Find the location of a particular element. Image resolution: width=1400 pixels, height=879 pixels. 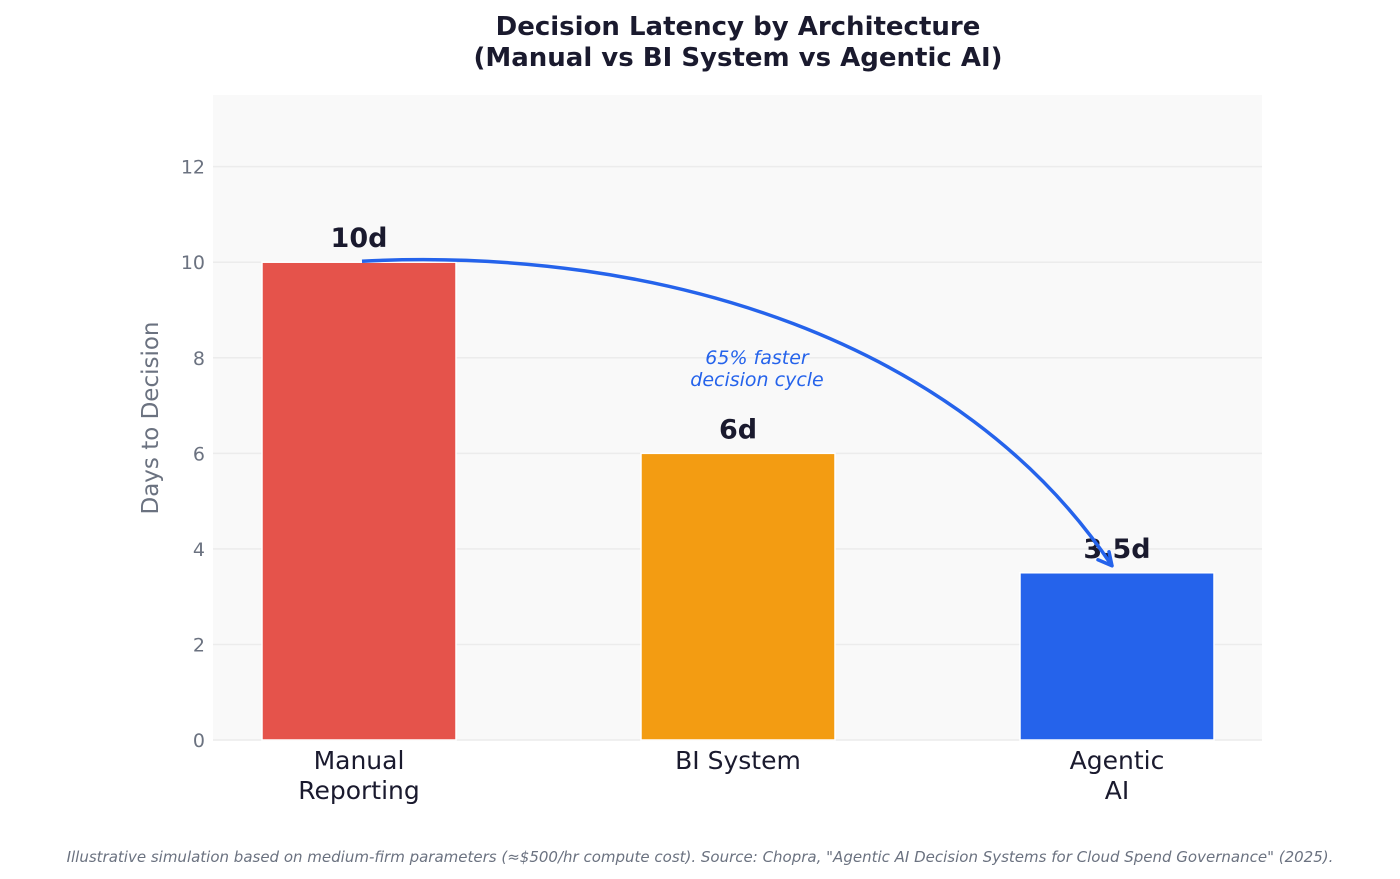

y-tick-label: 10 is located at coordinates (193, 263).